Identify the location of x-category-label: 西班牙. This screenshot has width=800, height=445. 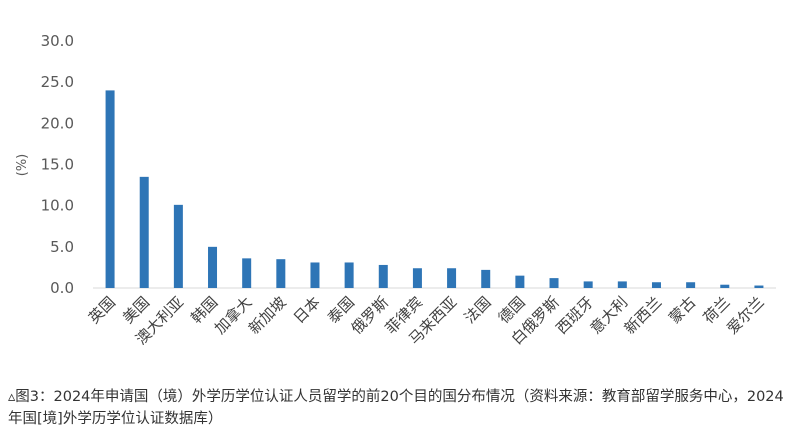
(574, 315).